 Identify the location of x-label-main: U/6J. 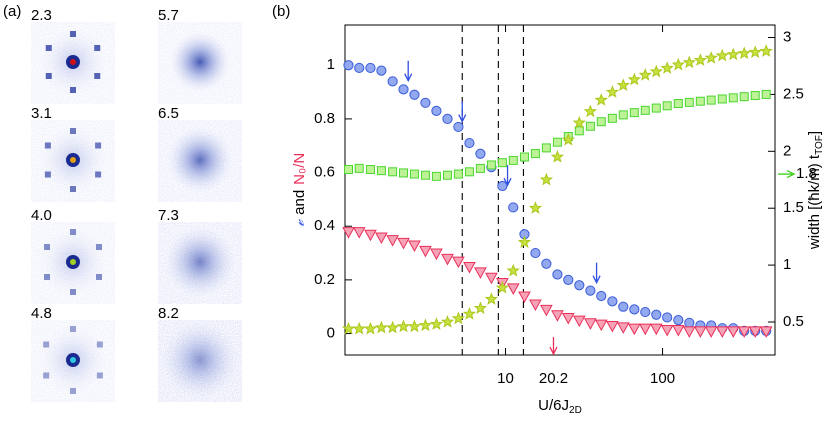
(553, 405).